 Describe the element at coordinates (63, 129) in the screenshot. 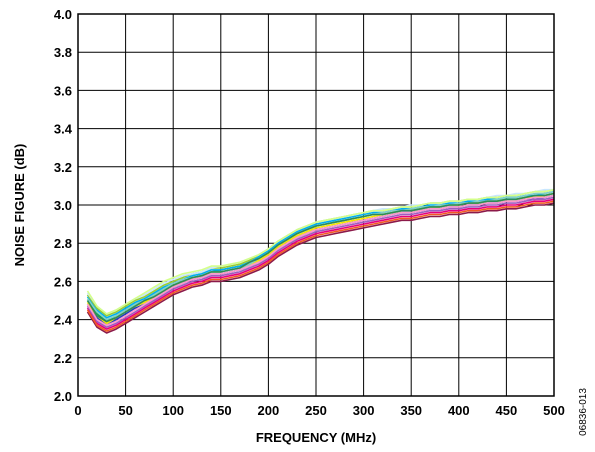

I see `y-tick-label: 3.4` at that location.